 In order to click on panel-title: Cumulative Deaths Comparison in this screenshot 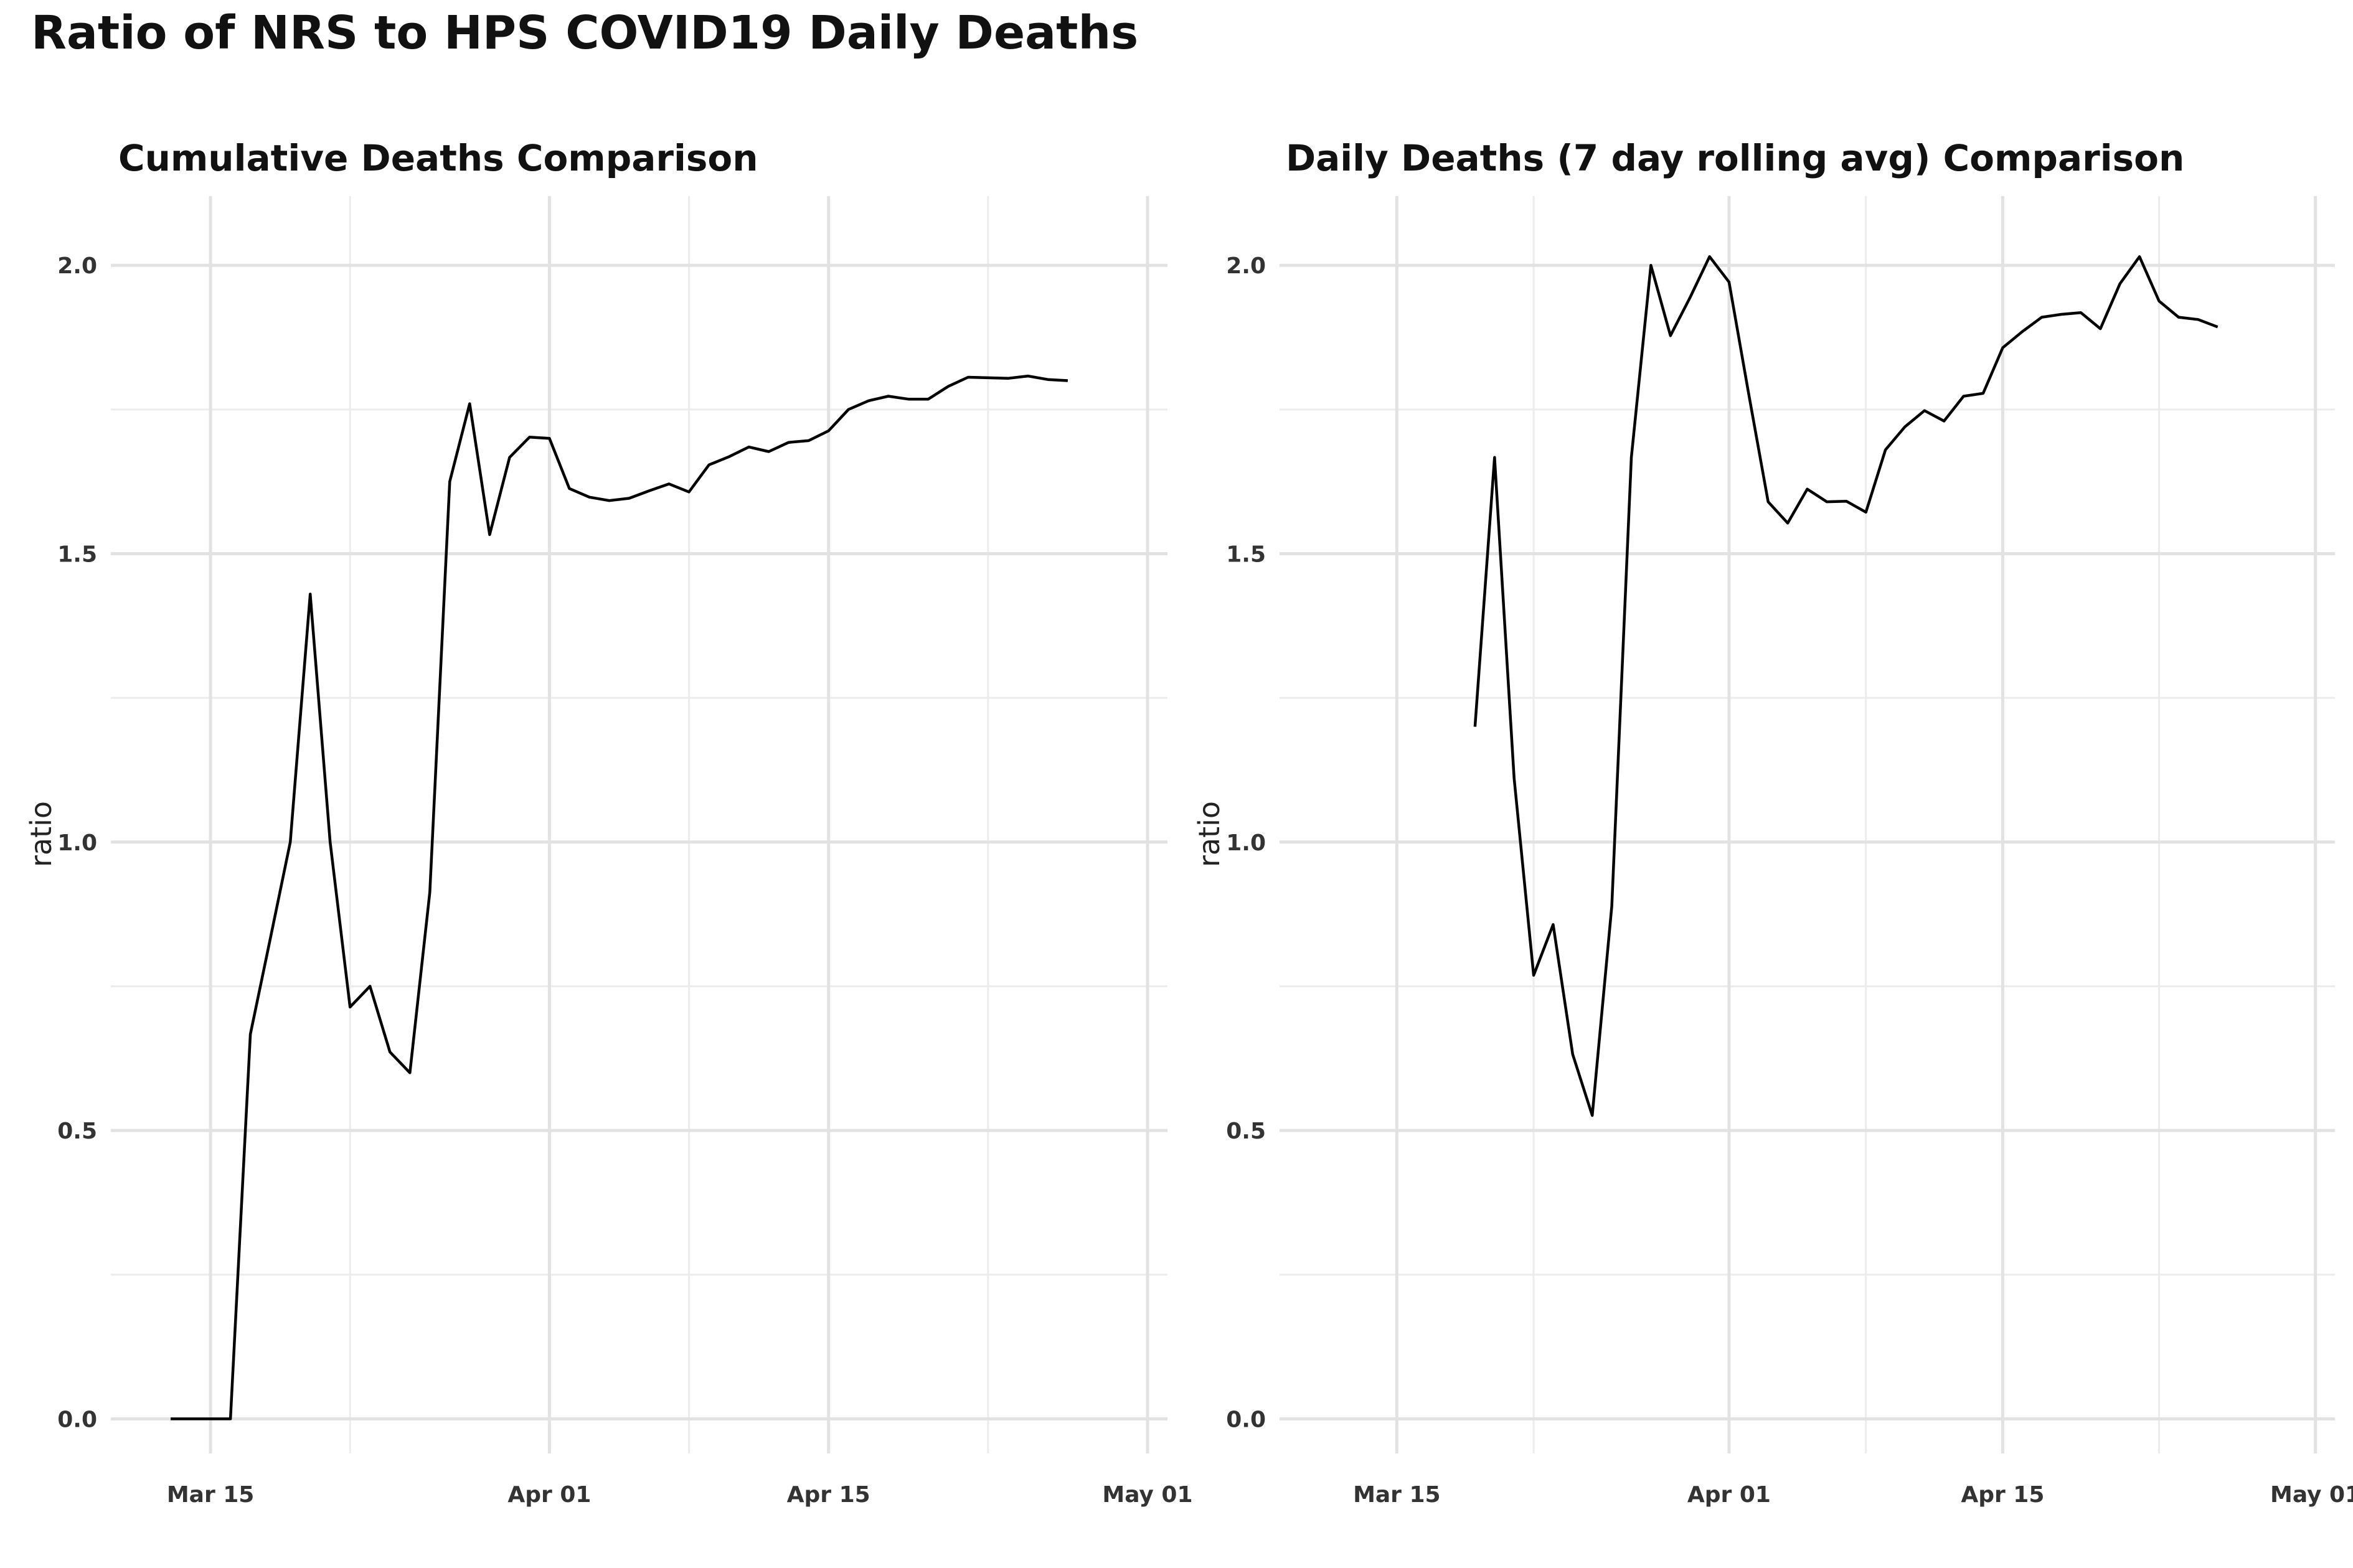, I will do `click(438, 158)`.